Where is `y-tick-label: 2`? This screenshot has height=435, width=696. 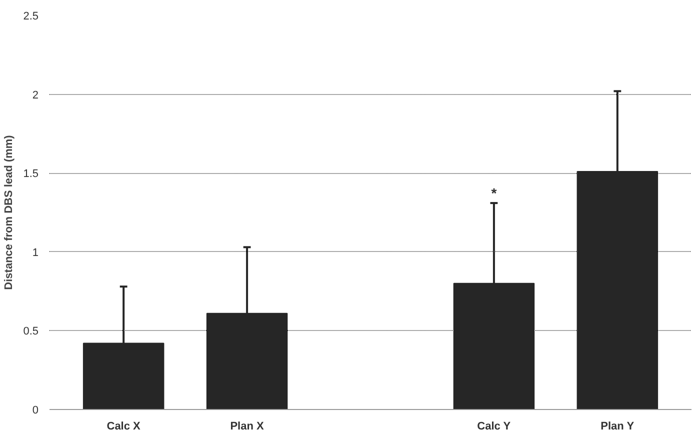 y-tick-label: 2 is located at coordinates (35, 95).